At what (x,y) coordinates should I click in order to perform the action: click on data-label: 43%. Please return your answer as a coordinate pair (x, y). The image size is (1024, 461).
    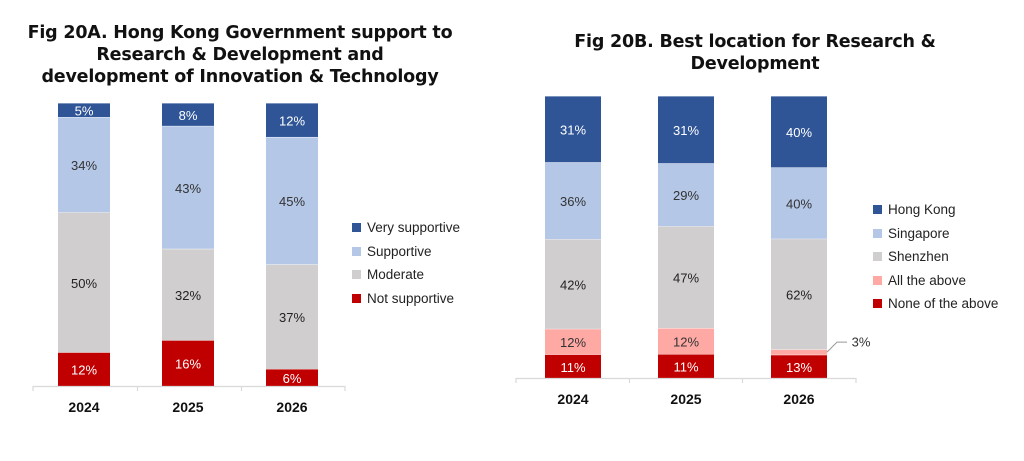
    Looking at the image, I should click on (188, 188).